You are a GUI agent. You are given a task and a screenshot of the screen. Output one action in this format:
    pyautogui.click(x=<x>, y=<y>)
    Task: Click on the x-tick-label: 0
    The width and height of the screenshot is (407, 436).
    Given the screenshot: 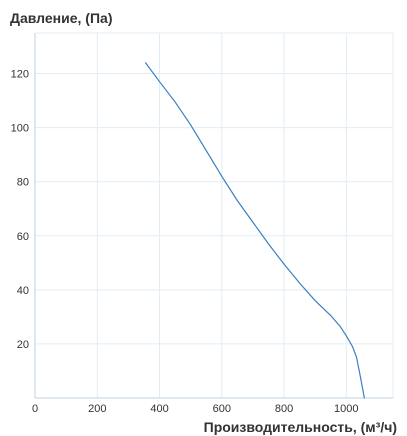 What is the action you would take?
    pyautogui.click(x=35, y=409)
    